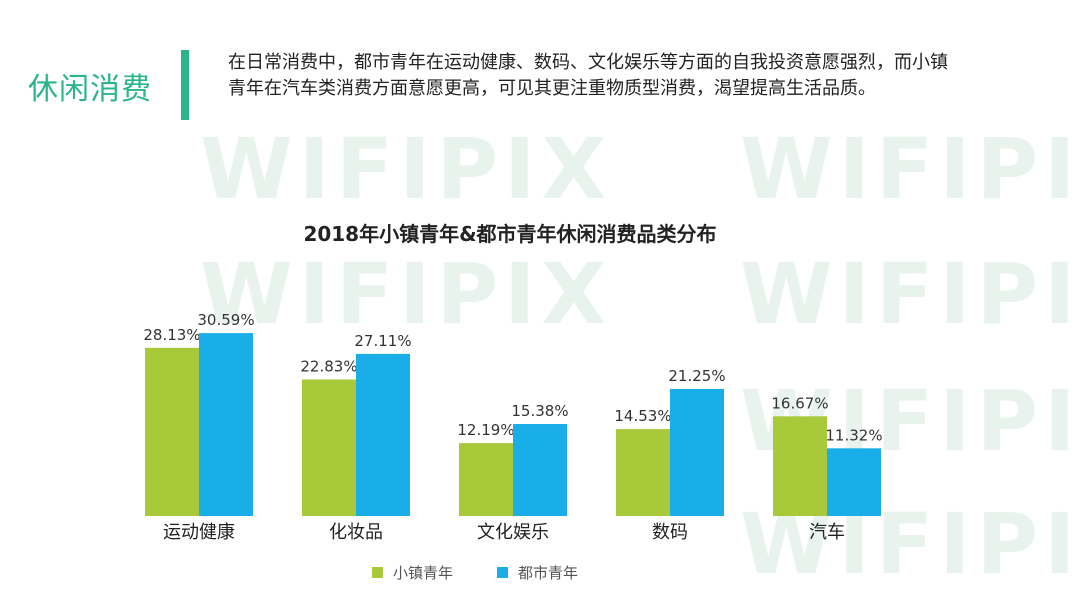  I want to click on category-label: 数码, so click(670, 532).